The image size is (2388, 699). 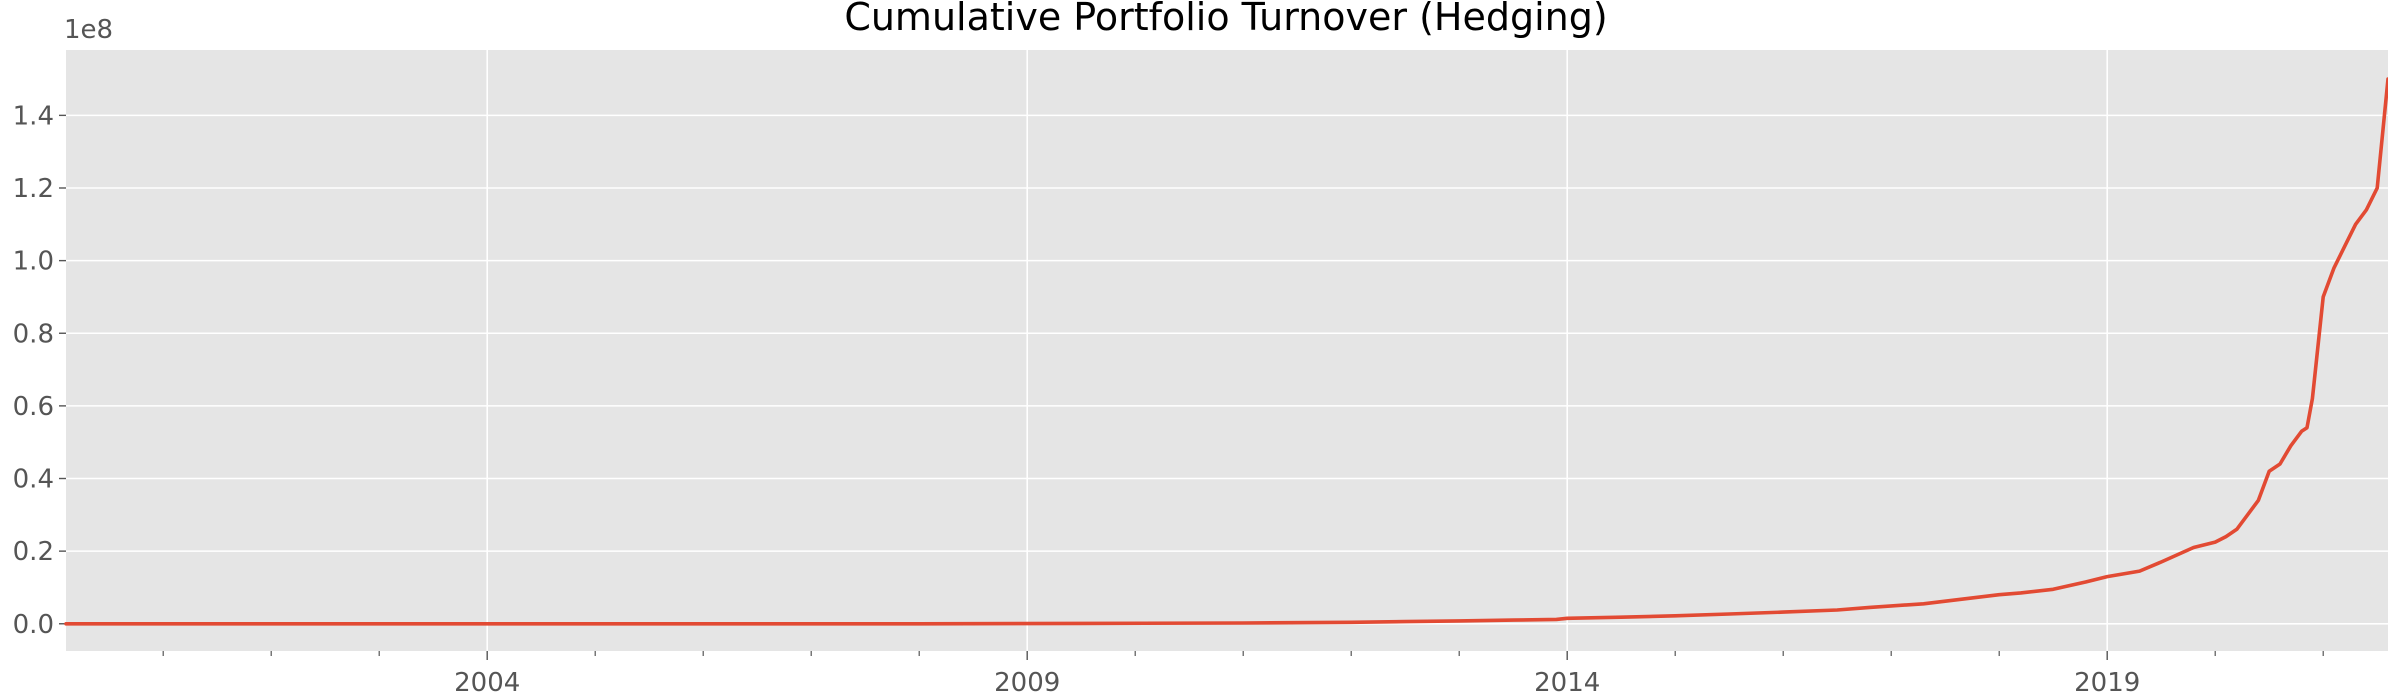 I want to click on y-axis-multiplier: 1e8, so click(x=88, y=30).